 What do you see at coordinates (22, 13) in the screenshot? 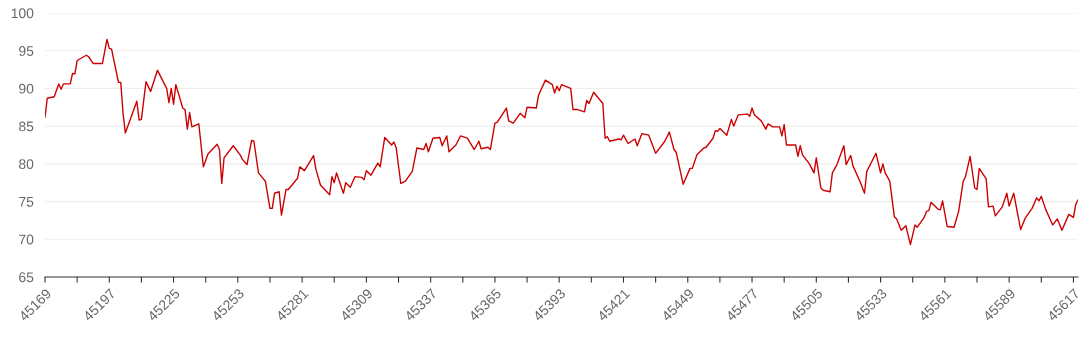
I see `y-tick-label: 100` at bounding box center [22, 13].